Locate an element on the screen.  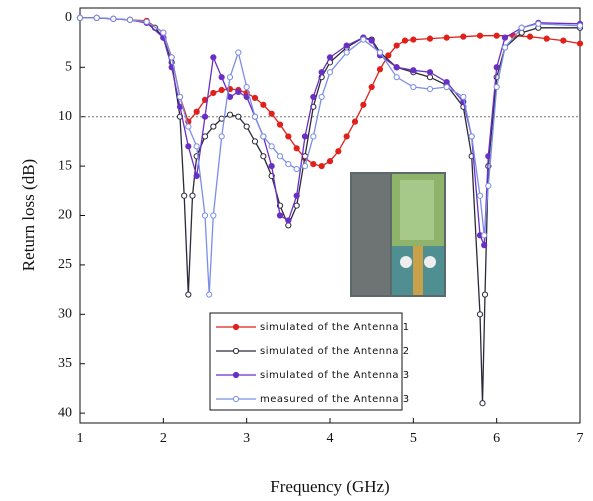
x-tick-label: 7 is located at coordinates (580, 438).